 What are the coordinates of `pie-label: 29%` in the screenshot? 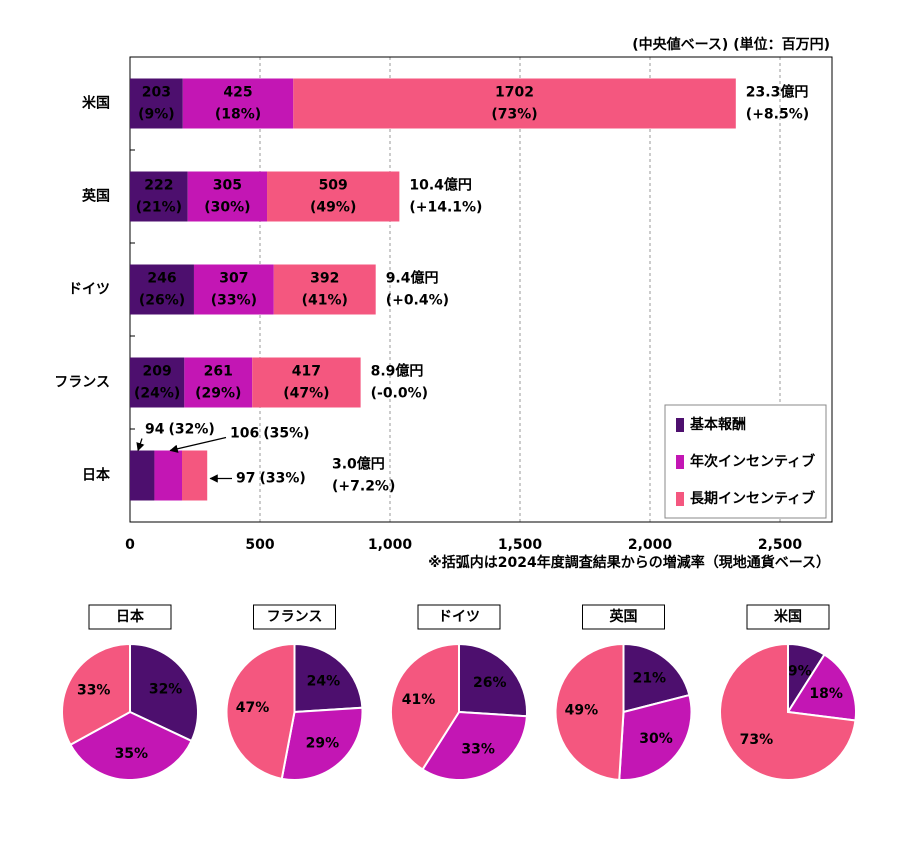 It's located at (323, 744).